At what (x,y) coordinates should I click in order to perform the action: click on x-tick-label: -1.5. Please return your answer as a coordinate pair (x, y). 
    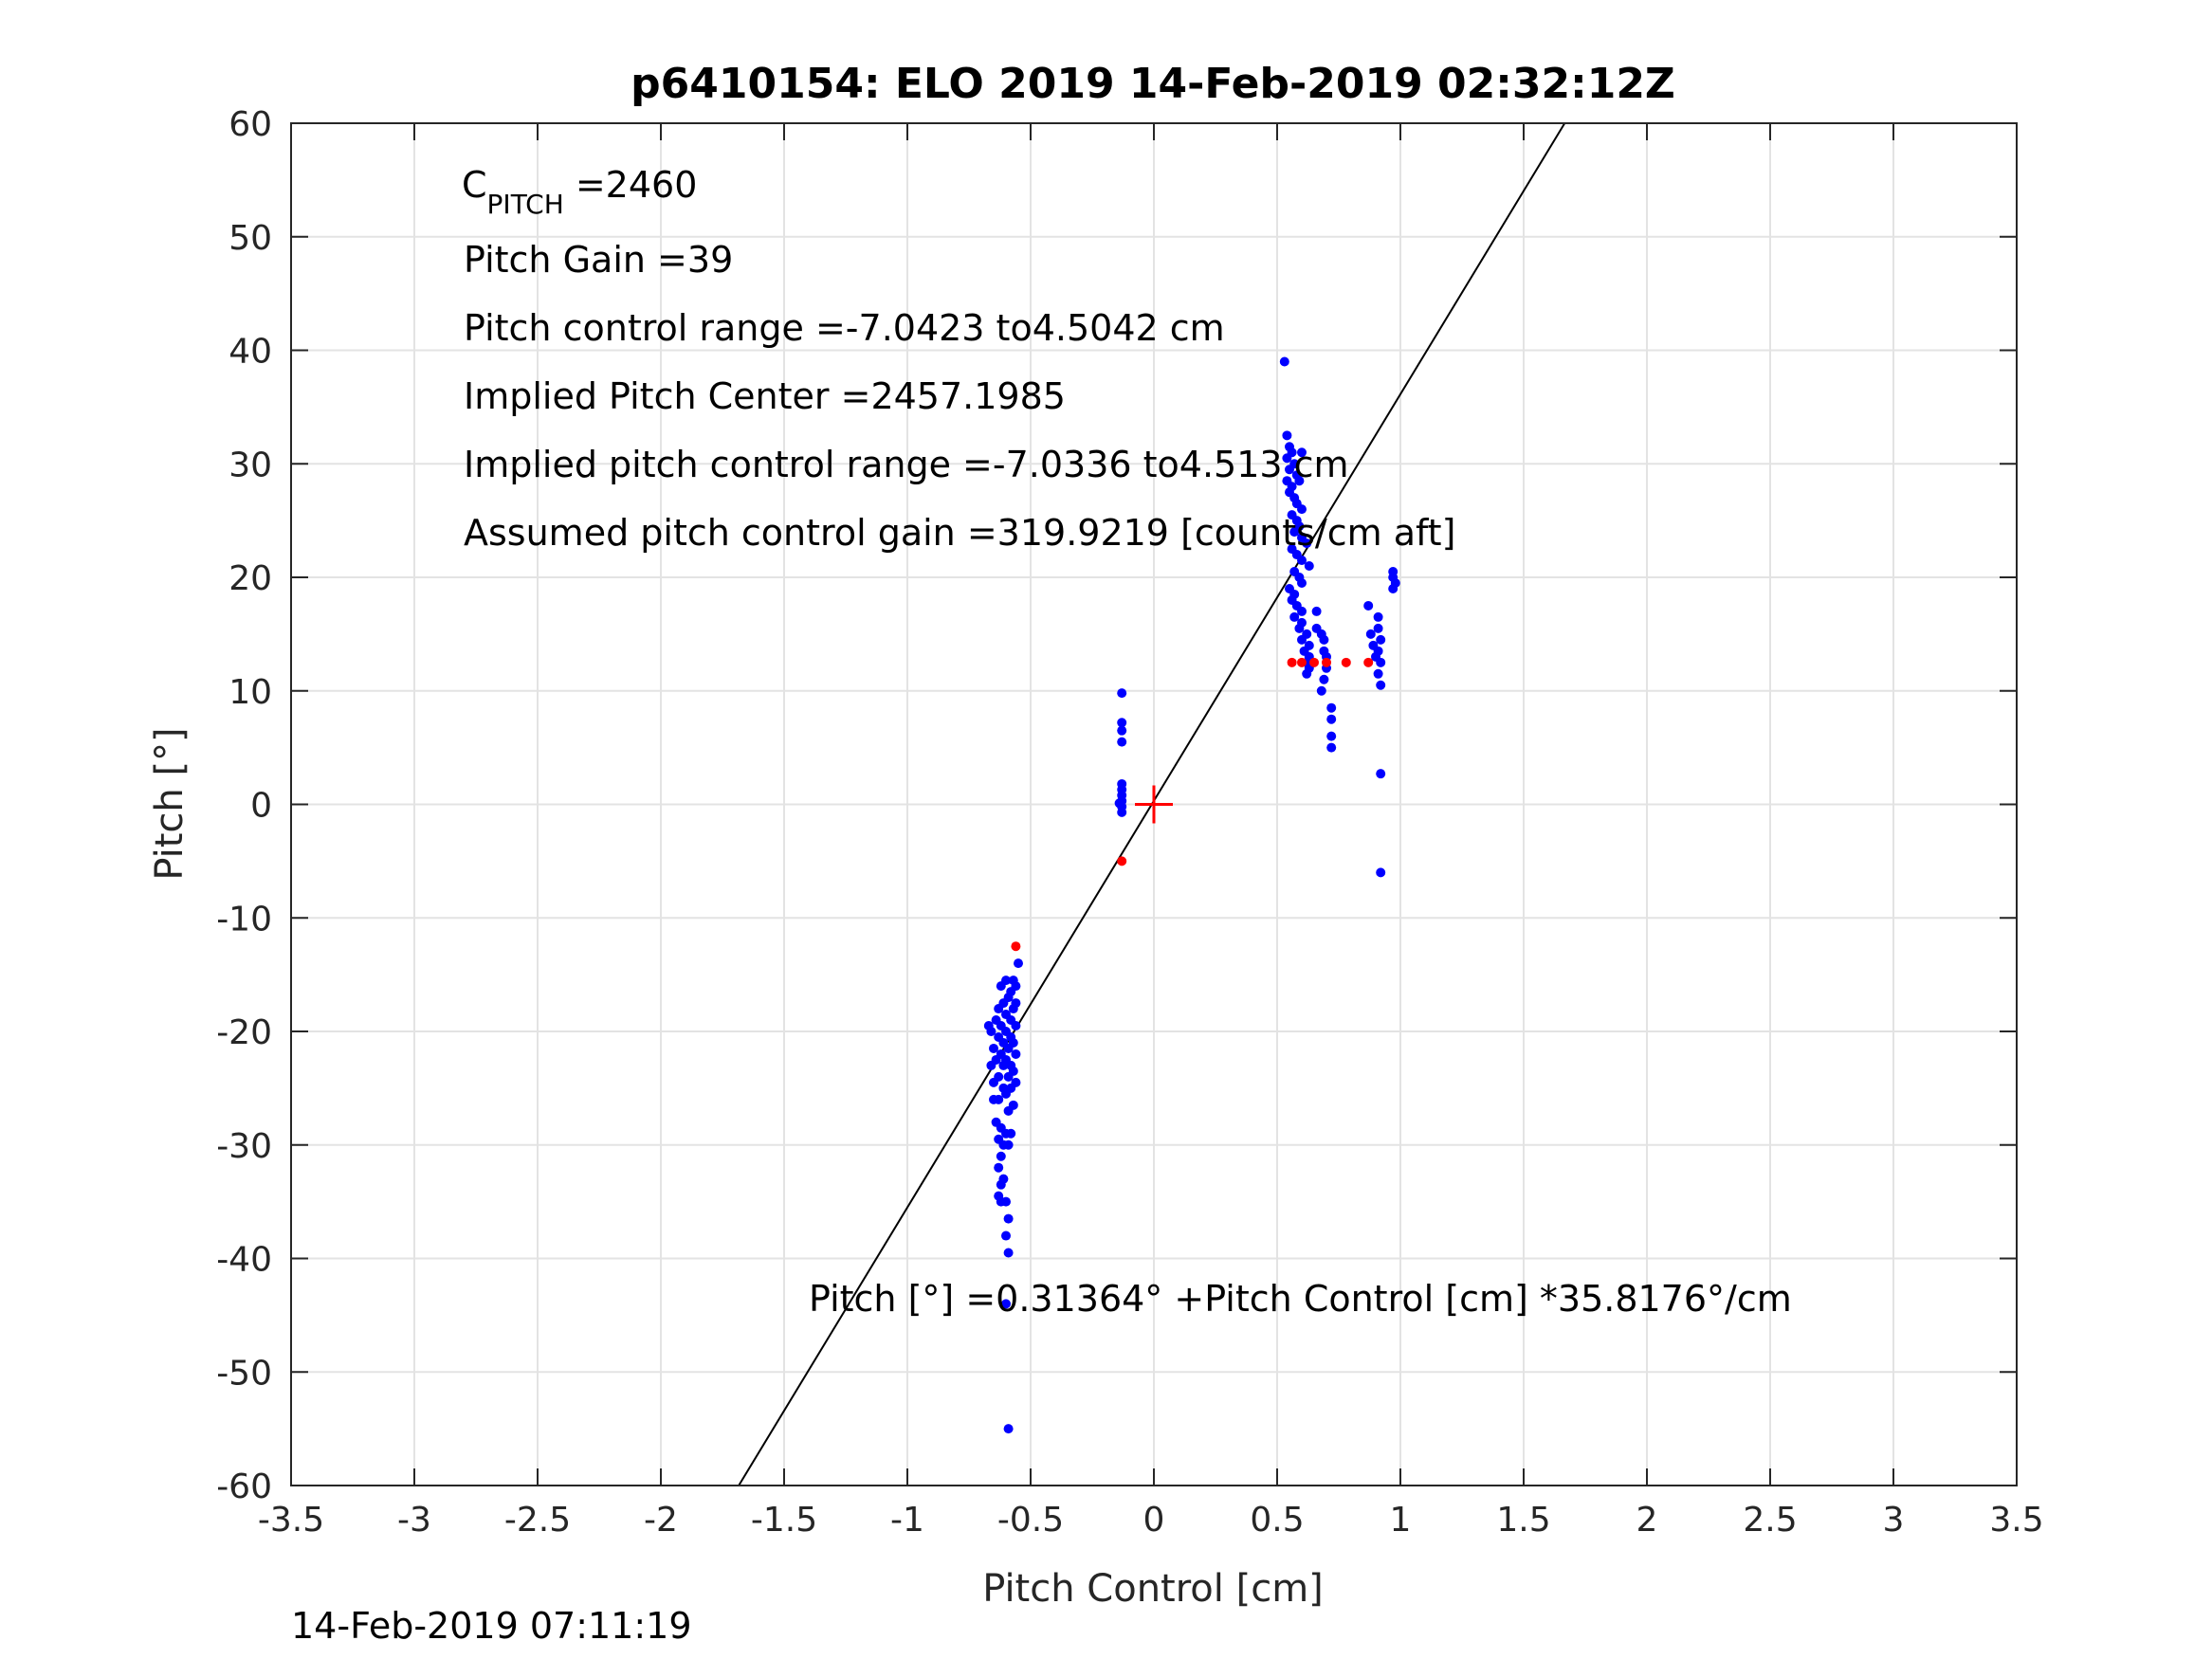
    Looking at the image, I should click on (784, 1520).